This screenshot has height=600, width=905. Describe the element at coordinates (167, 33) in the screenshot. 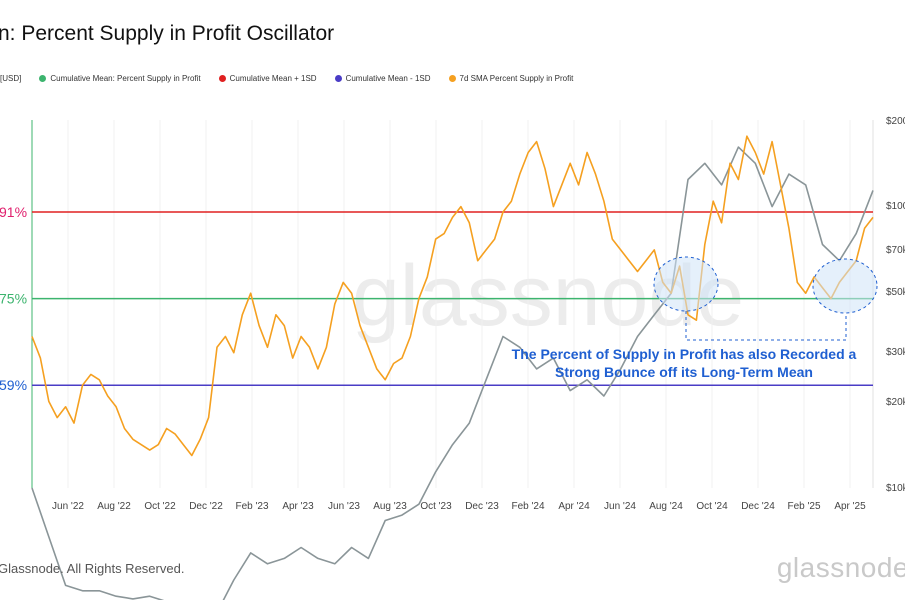

I see `chart-title: n: Percent Supply in Profit Oscillator` at that location.